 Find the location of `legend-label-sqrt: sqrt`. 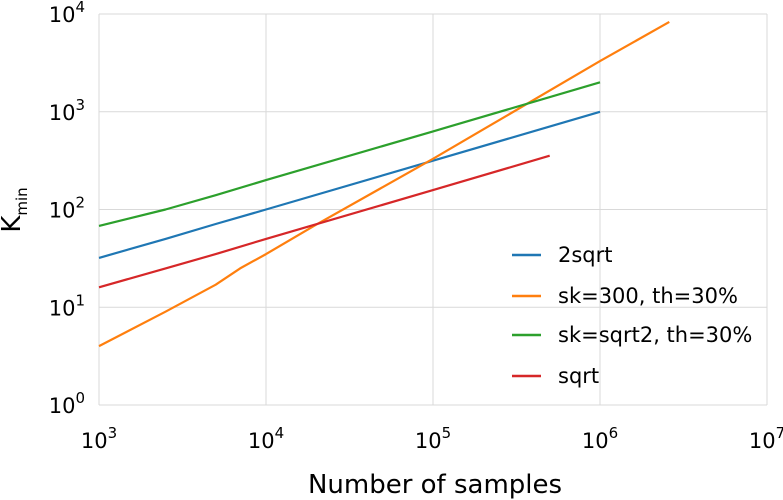

legend-label-sqrt: sqrt is located at coordinates (578, 376).